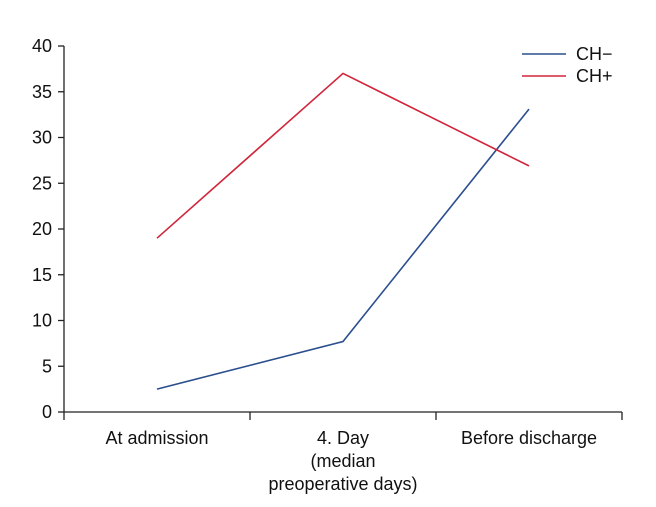  I want to click on y-tick-label: 10, so click(42, 321).